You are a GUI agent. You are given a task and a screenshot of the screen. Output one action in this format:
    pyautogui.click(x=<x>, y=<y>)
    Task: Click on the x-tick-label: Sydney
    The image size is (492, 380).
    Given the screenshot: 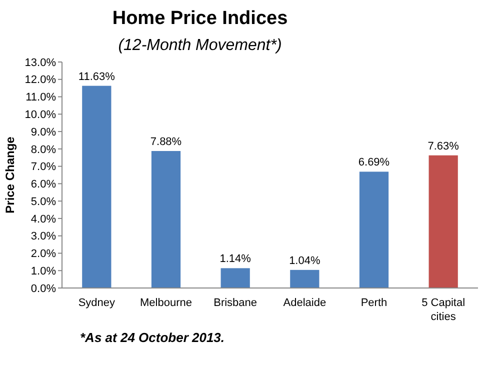 What is the action you would take?
    pyautogui.click(x=97, y=303)
    